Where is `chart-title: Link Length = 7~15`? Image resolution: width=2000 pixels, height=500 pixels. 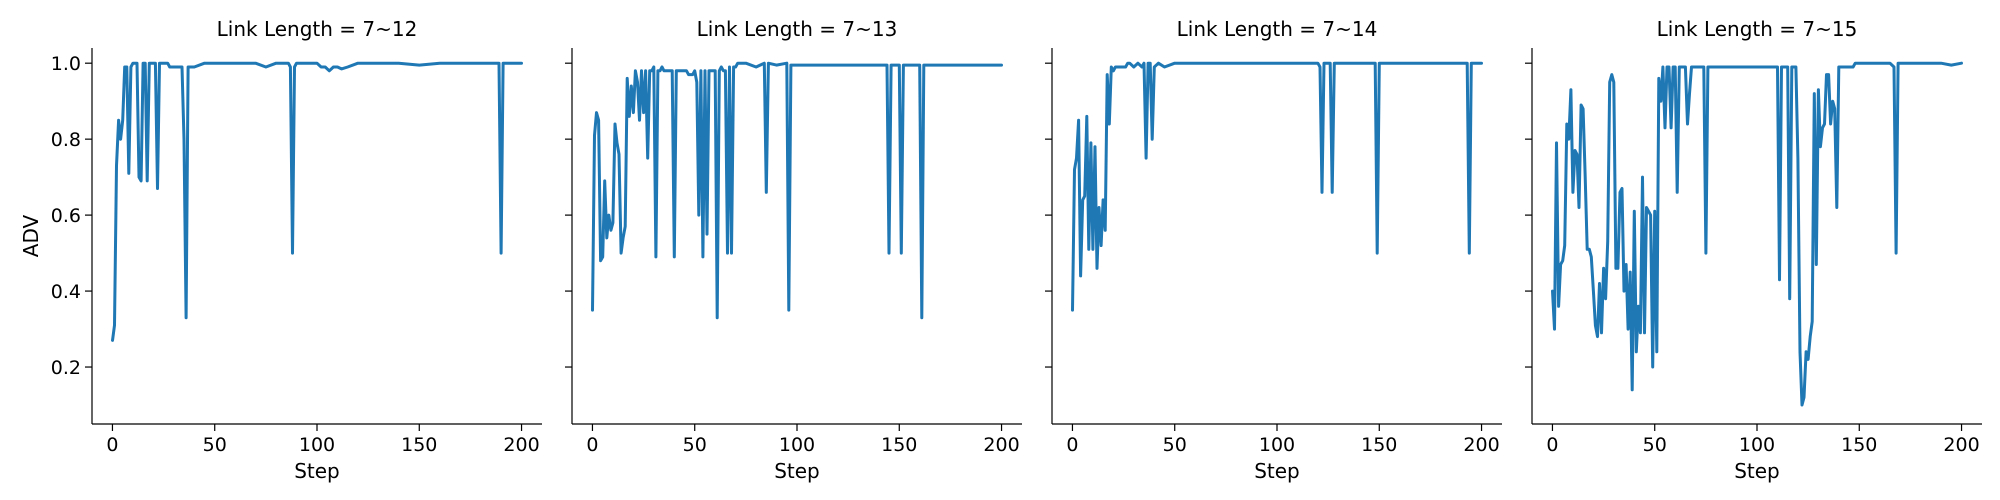 chart-title: Link Length = 7~15 is located at coordinates (1757, 29).